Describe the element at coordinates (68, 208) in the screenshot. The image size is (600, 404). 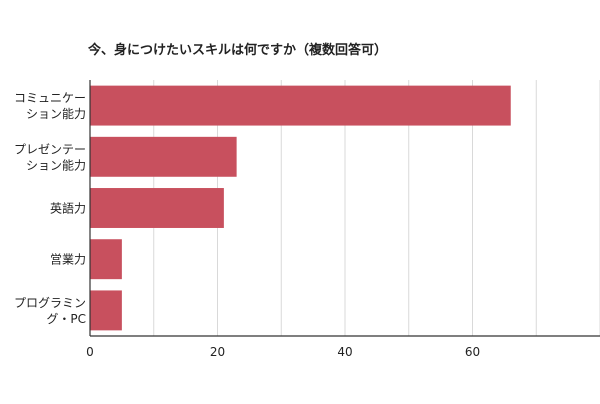
I see `category-label: 英語力` at that location.